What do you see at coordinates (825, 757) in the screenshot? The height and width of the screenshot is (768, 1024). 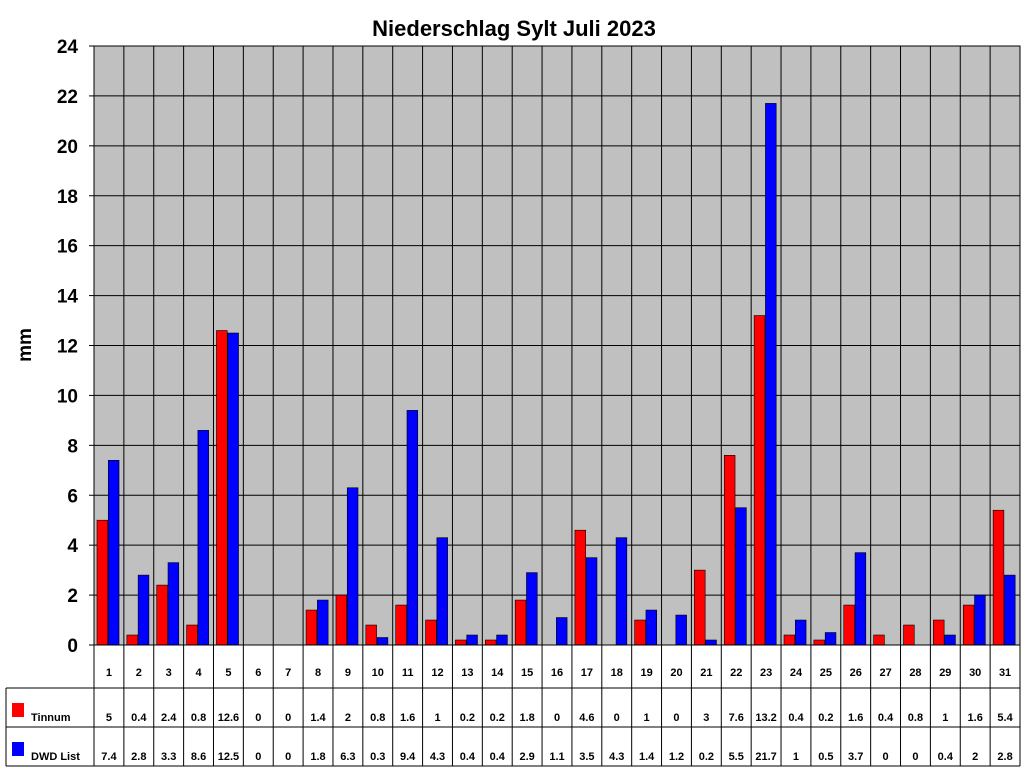 I see `data-label: 0.5` at bounding box center [825, 757].